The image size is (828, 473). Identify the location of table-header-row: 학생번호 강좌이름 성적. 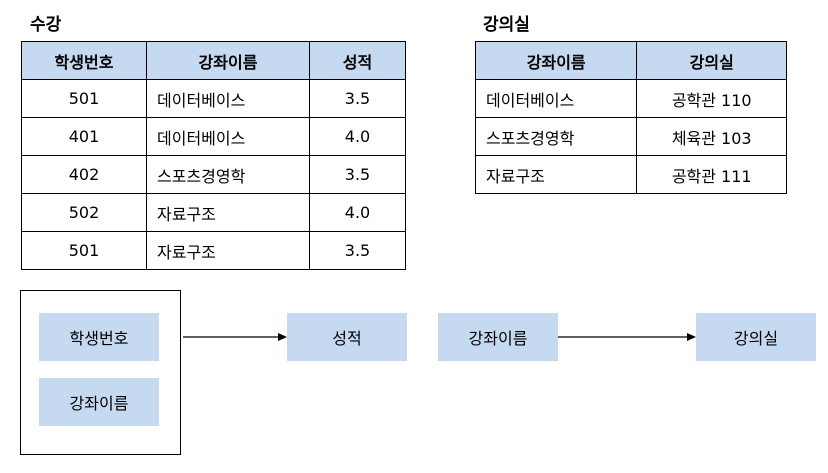
(213, 60).